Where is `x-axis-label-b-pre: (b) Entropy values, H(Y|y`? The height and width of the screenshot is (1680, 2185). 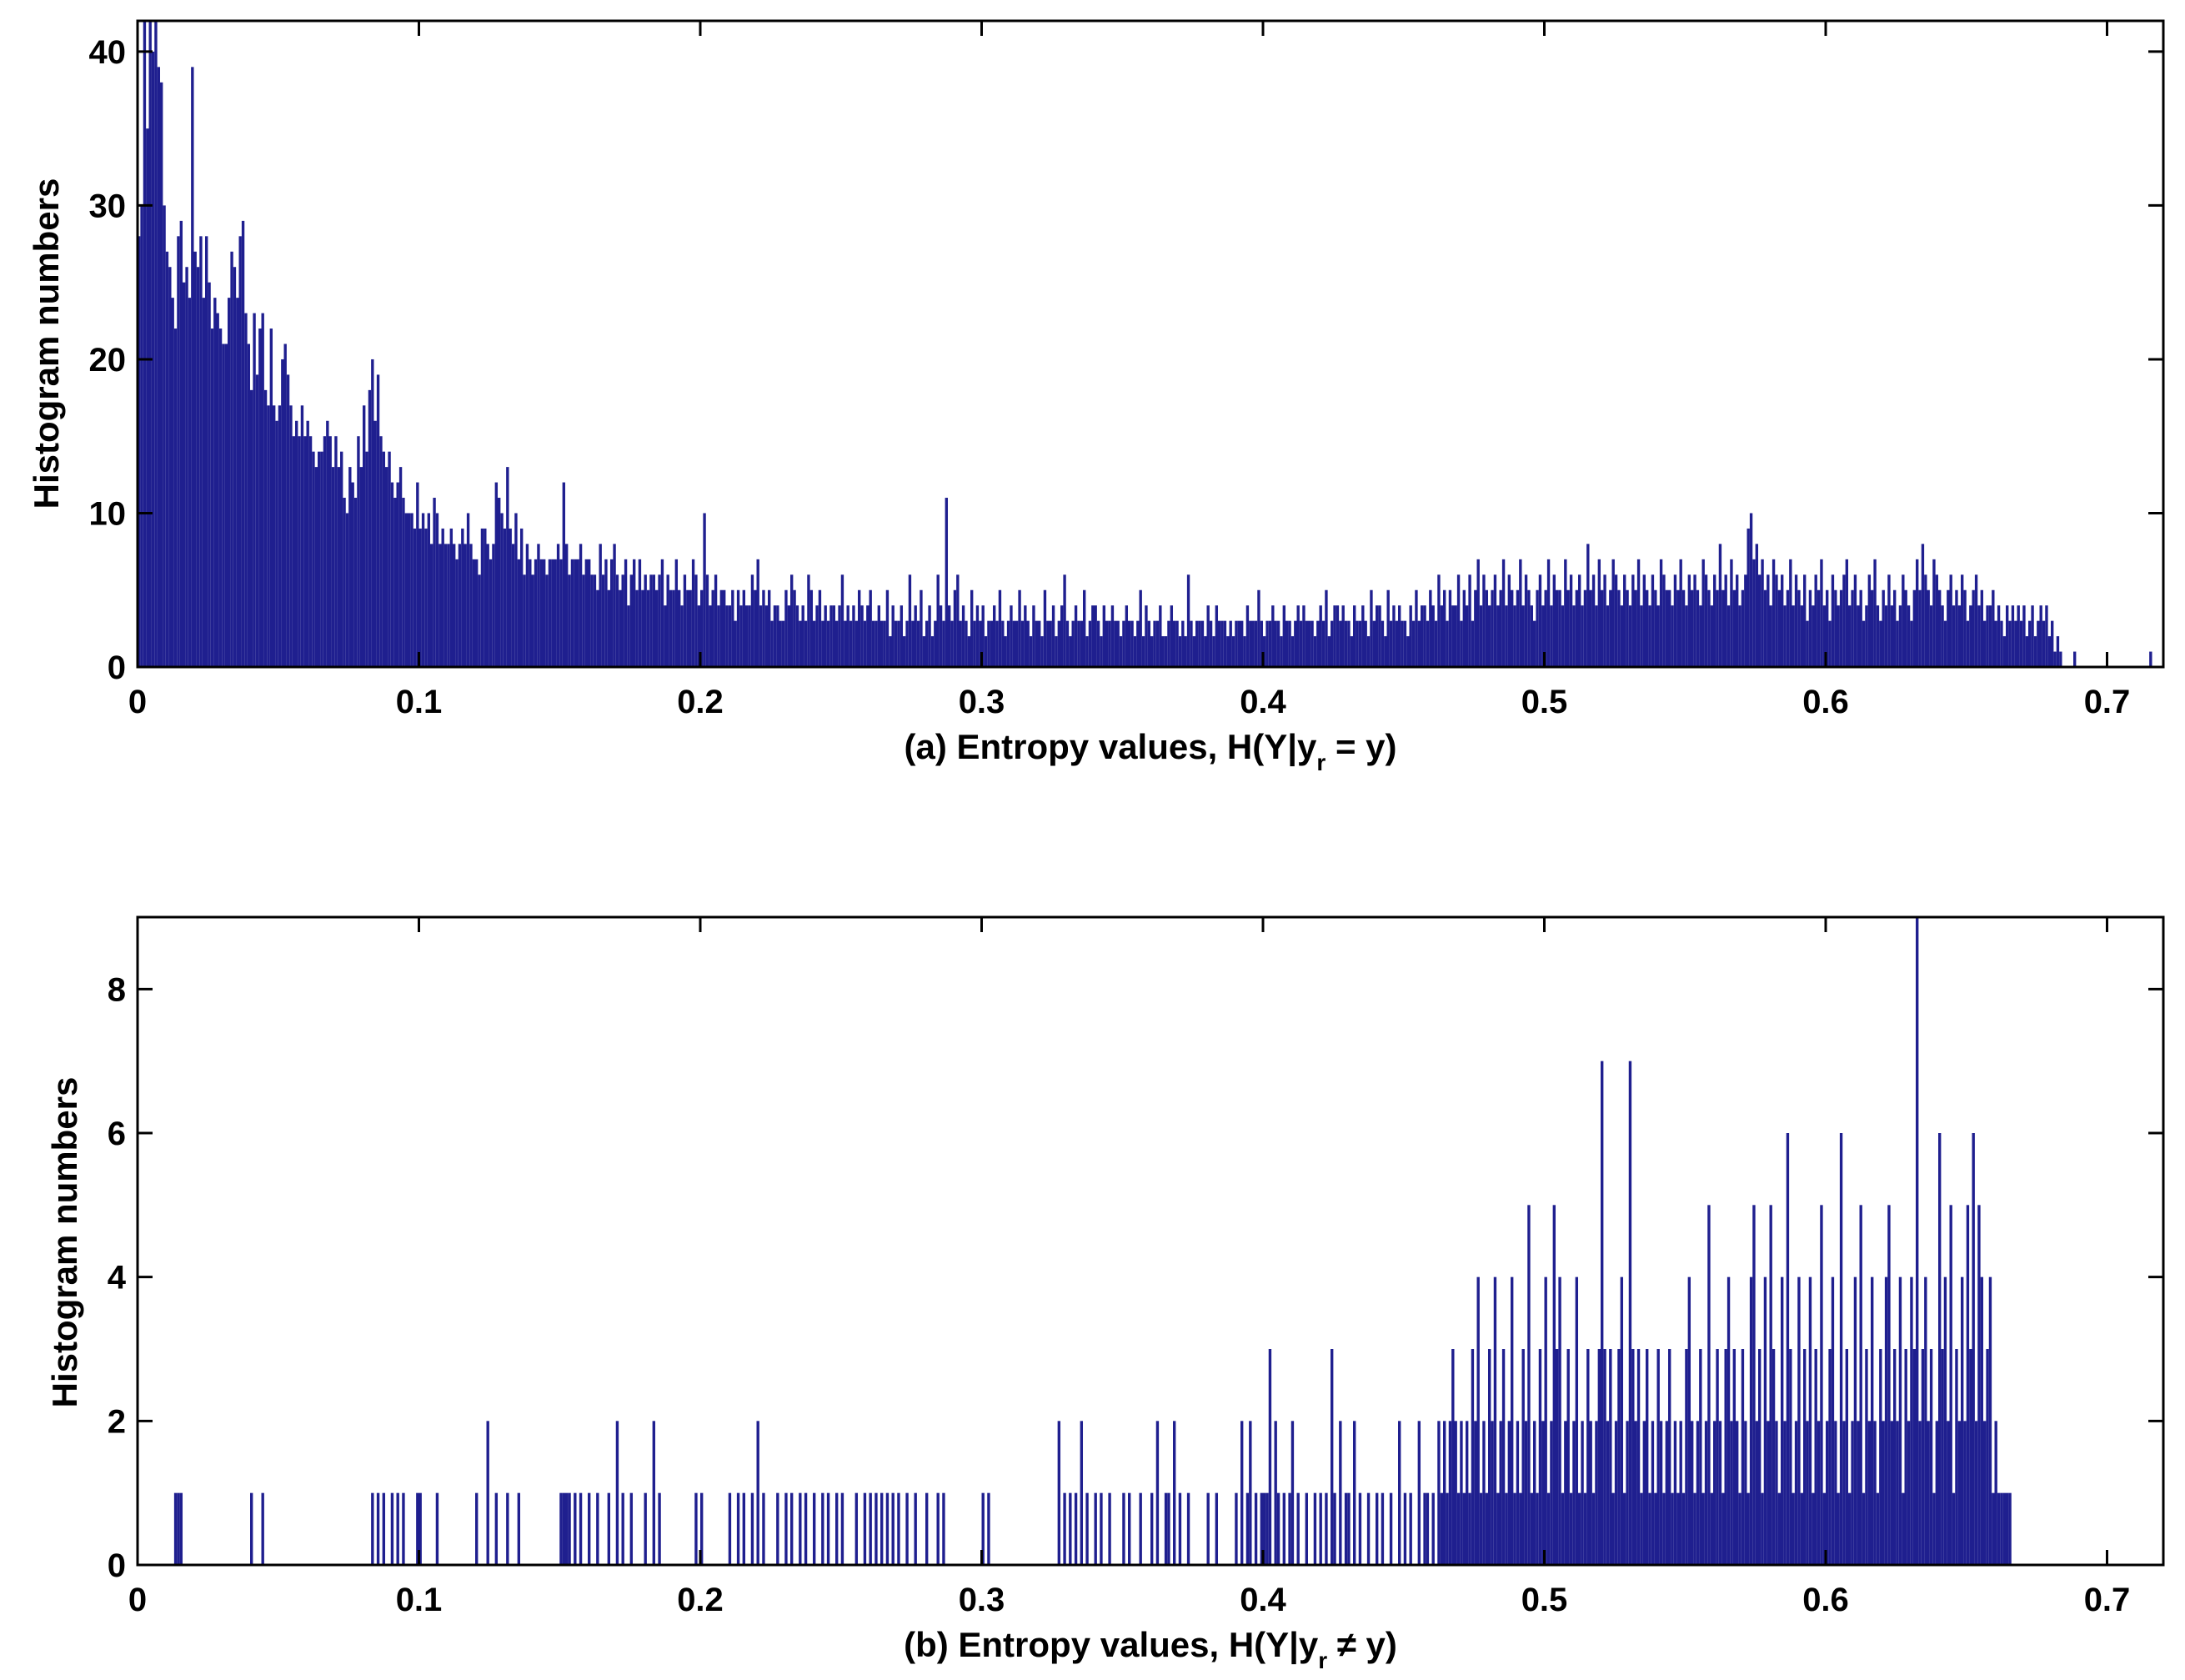 x-axis-label-b-pre: (b) Entropy values, H(Y|y is located at coordinates (1111, 1645).